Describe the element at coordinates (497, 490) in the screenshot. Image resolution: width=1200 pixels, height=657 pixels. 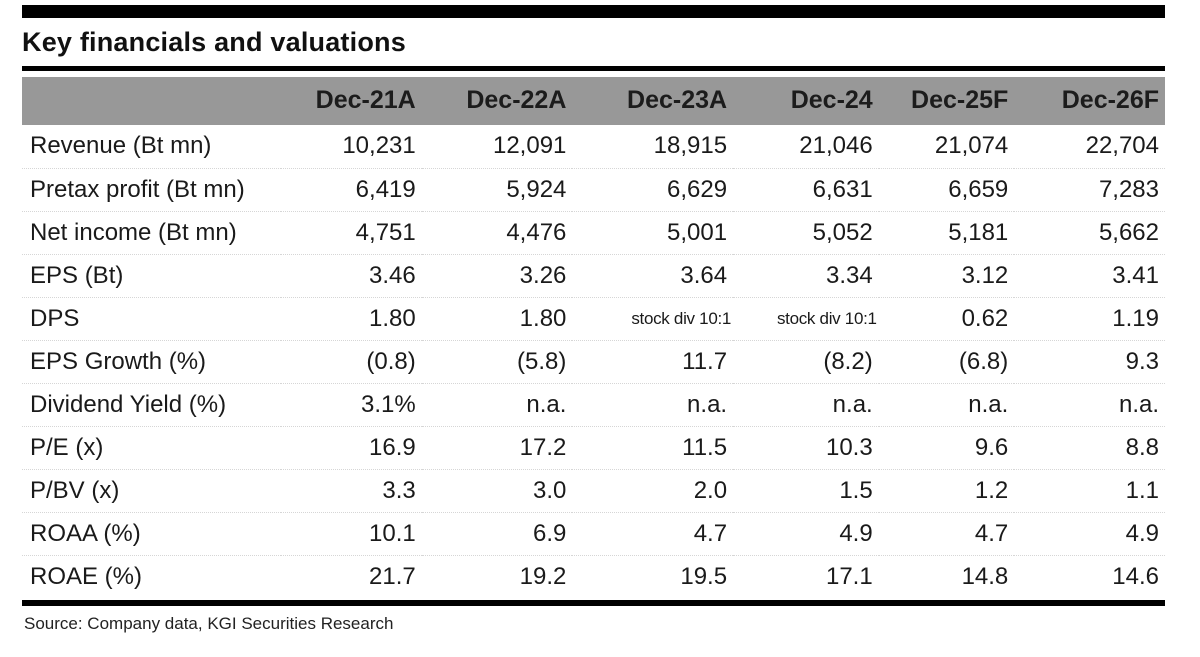
I see `cell-value: 3.0` at that location.